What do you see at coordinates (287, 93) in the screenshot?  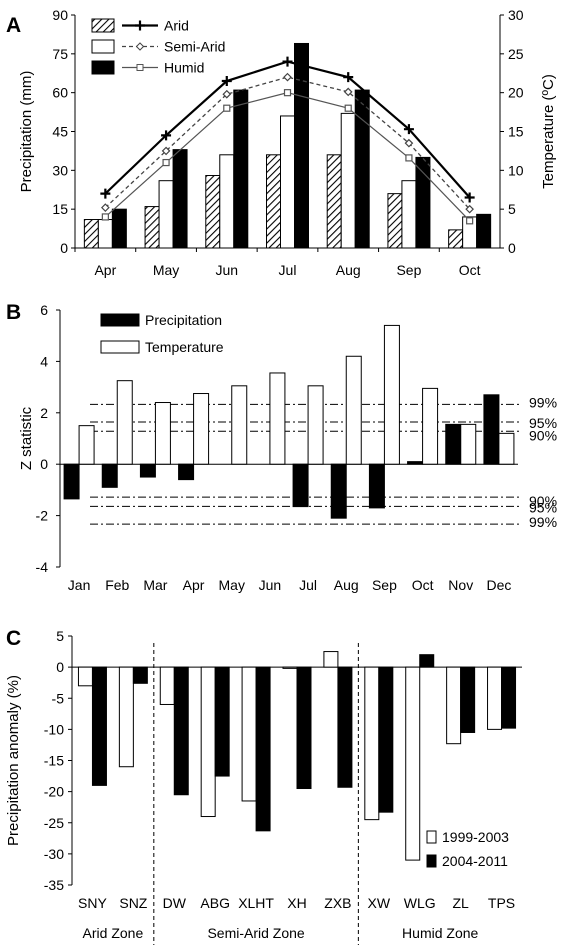 I see `marker-humid-jul` at bounding box center [287, 93].